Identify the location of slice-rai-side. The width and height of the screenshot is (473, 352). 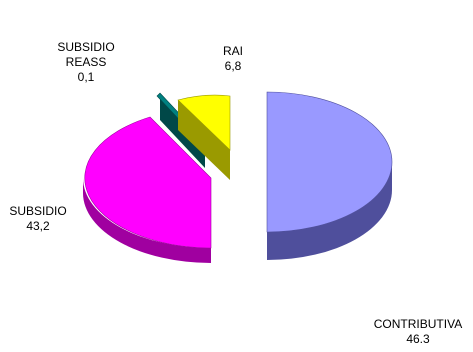
(204, 140).